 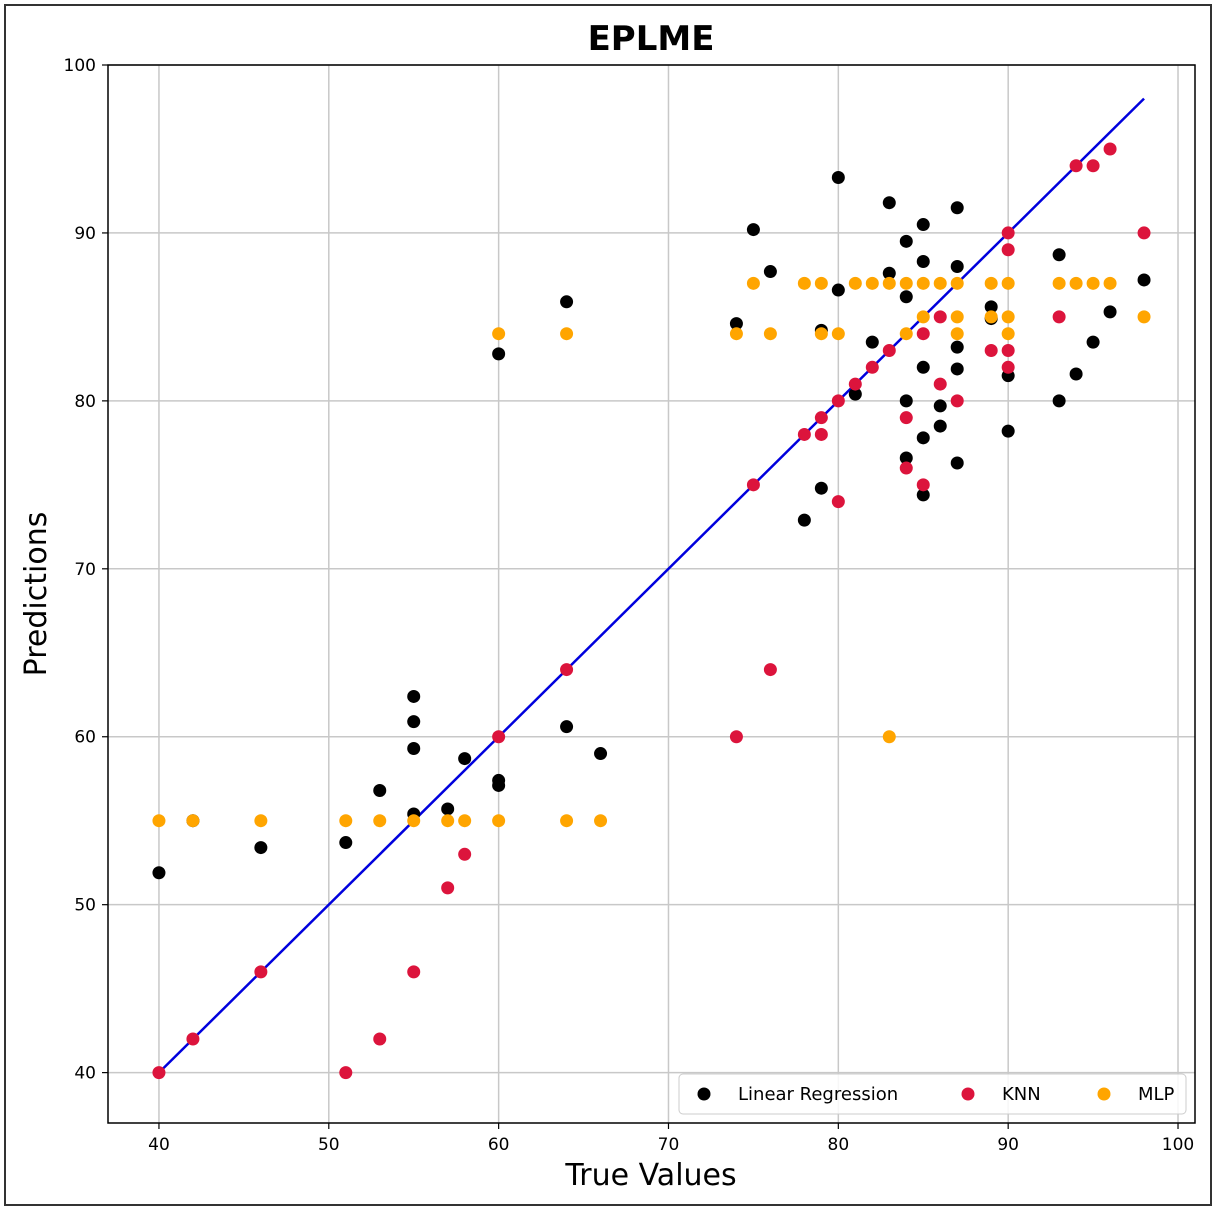 What do you see at coordinates (85, 570) in the screenshot?
I see `y-tick-label: 70` at bounding box center [85, 570].